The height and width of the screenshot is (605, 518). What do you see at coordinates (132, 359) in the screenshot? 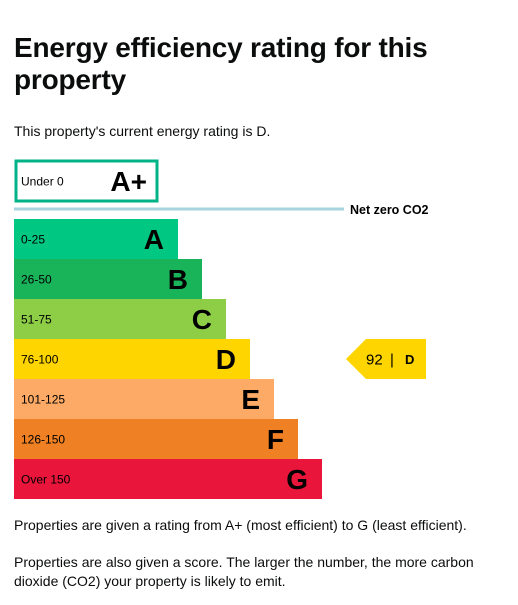
I see `band-d` at bounding box center [132, 359].